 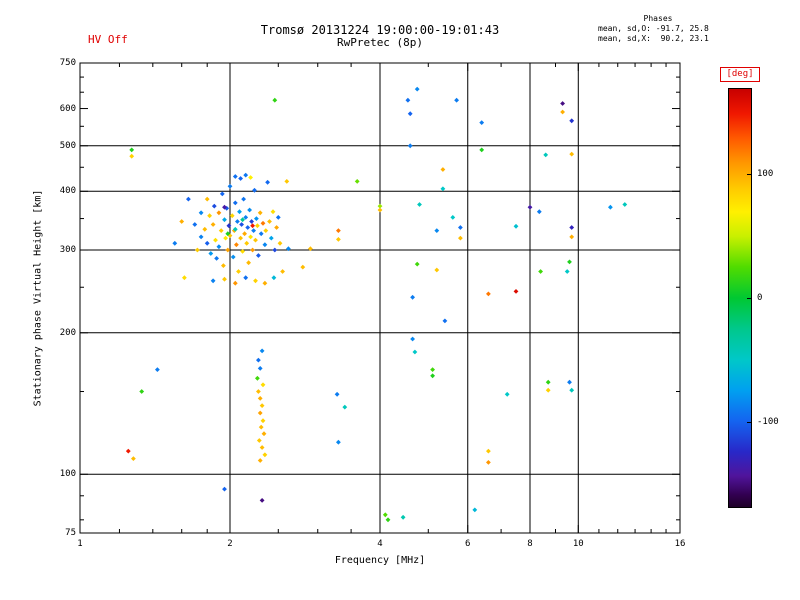 What do you see at coordinates (740, 74) in the screenshot?
I see `colorbar-unit-label: [deg]` at bounding box center [740, 74].